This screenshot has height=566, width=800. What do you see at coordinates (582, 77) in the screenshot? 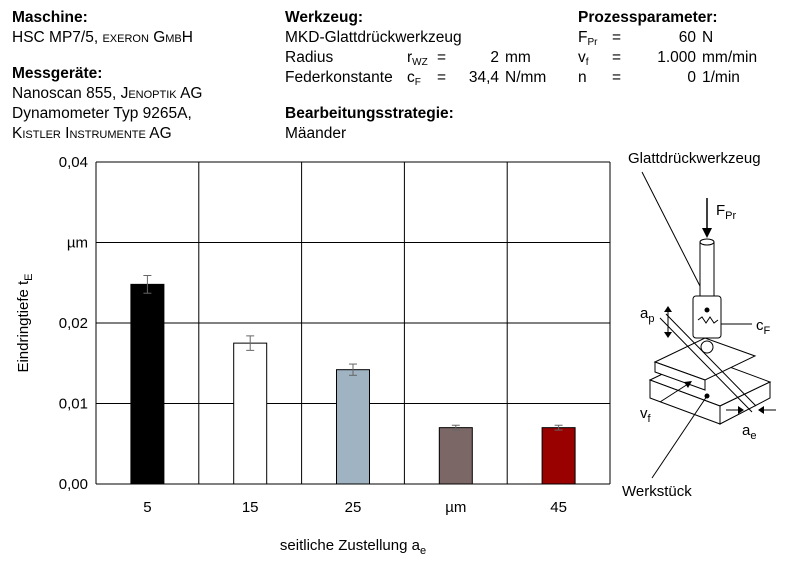
I see `process-param-symbol: n` at bounding box center [582, 77].